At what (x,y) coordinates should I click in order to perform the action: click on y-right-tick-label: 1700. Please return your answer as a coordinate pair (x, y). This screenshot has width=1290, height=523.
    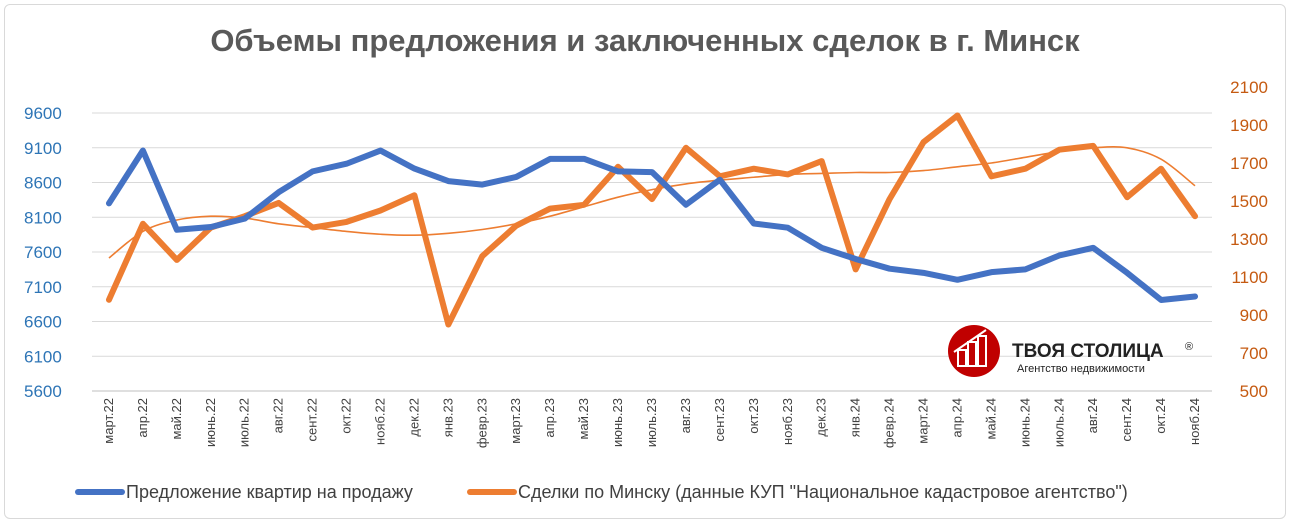
    Looking at the image, I should click on (1249, 163).